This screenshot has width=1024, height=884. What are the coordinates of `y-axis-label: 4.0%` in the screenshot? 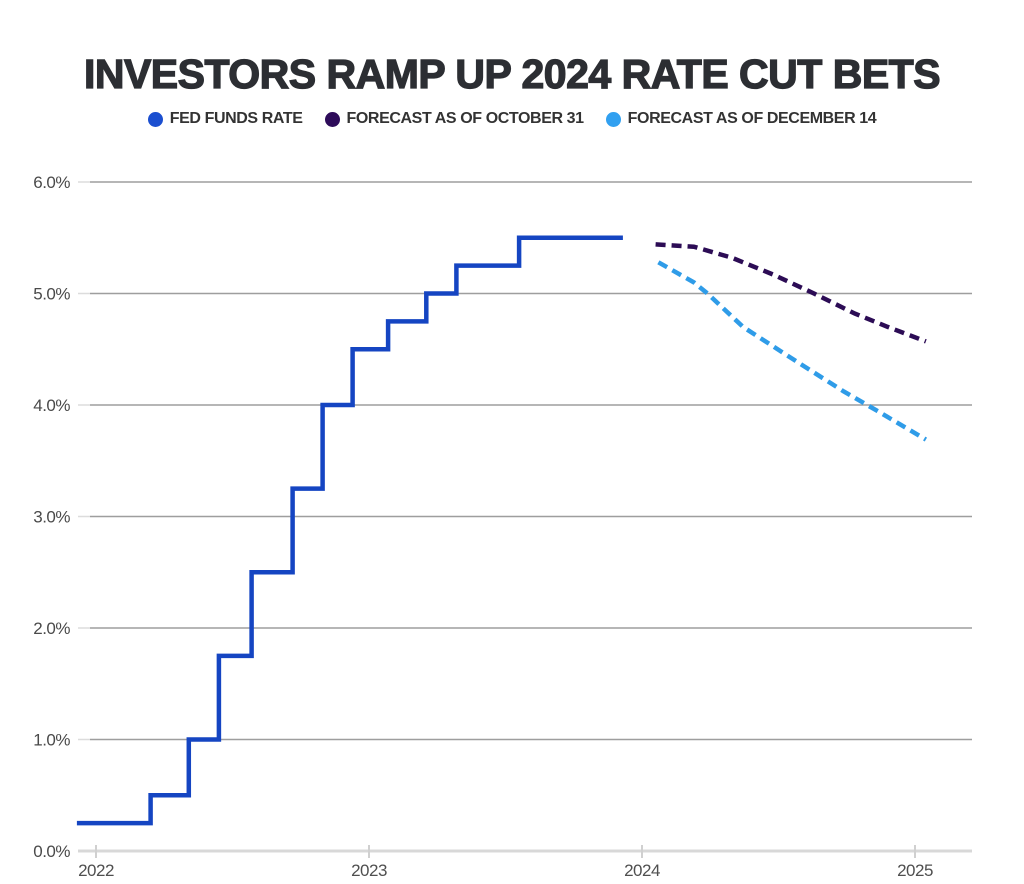 It's located at (51, 405).